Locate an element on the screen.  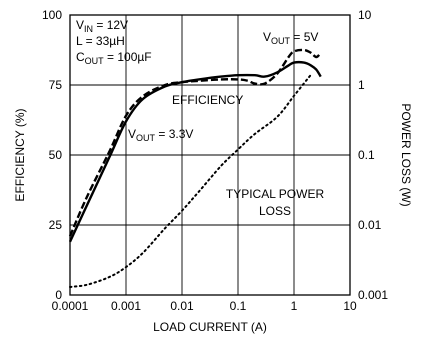
x-tick-label: 0.0001 is located at coordinates (70, 306).